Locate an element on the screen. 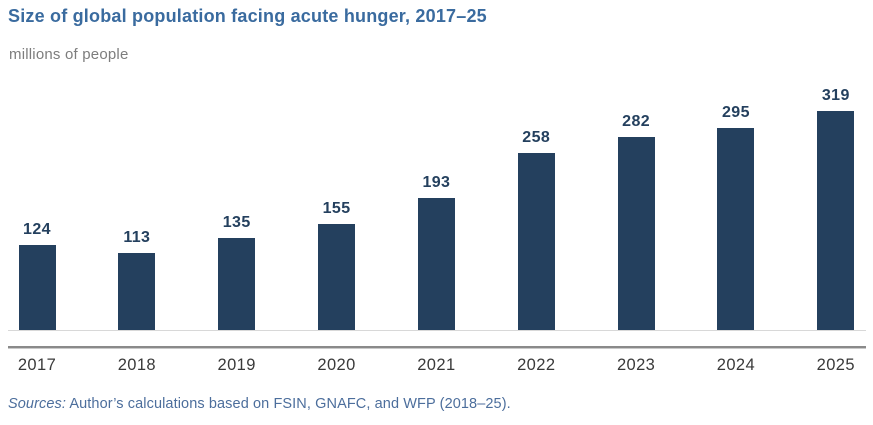  x-axis-label-2024: 2024 is located at coordinates (736, 365).